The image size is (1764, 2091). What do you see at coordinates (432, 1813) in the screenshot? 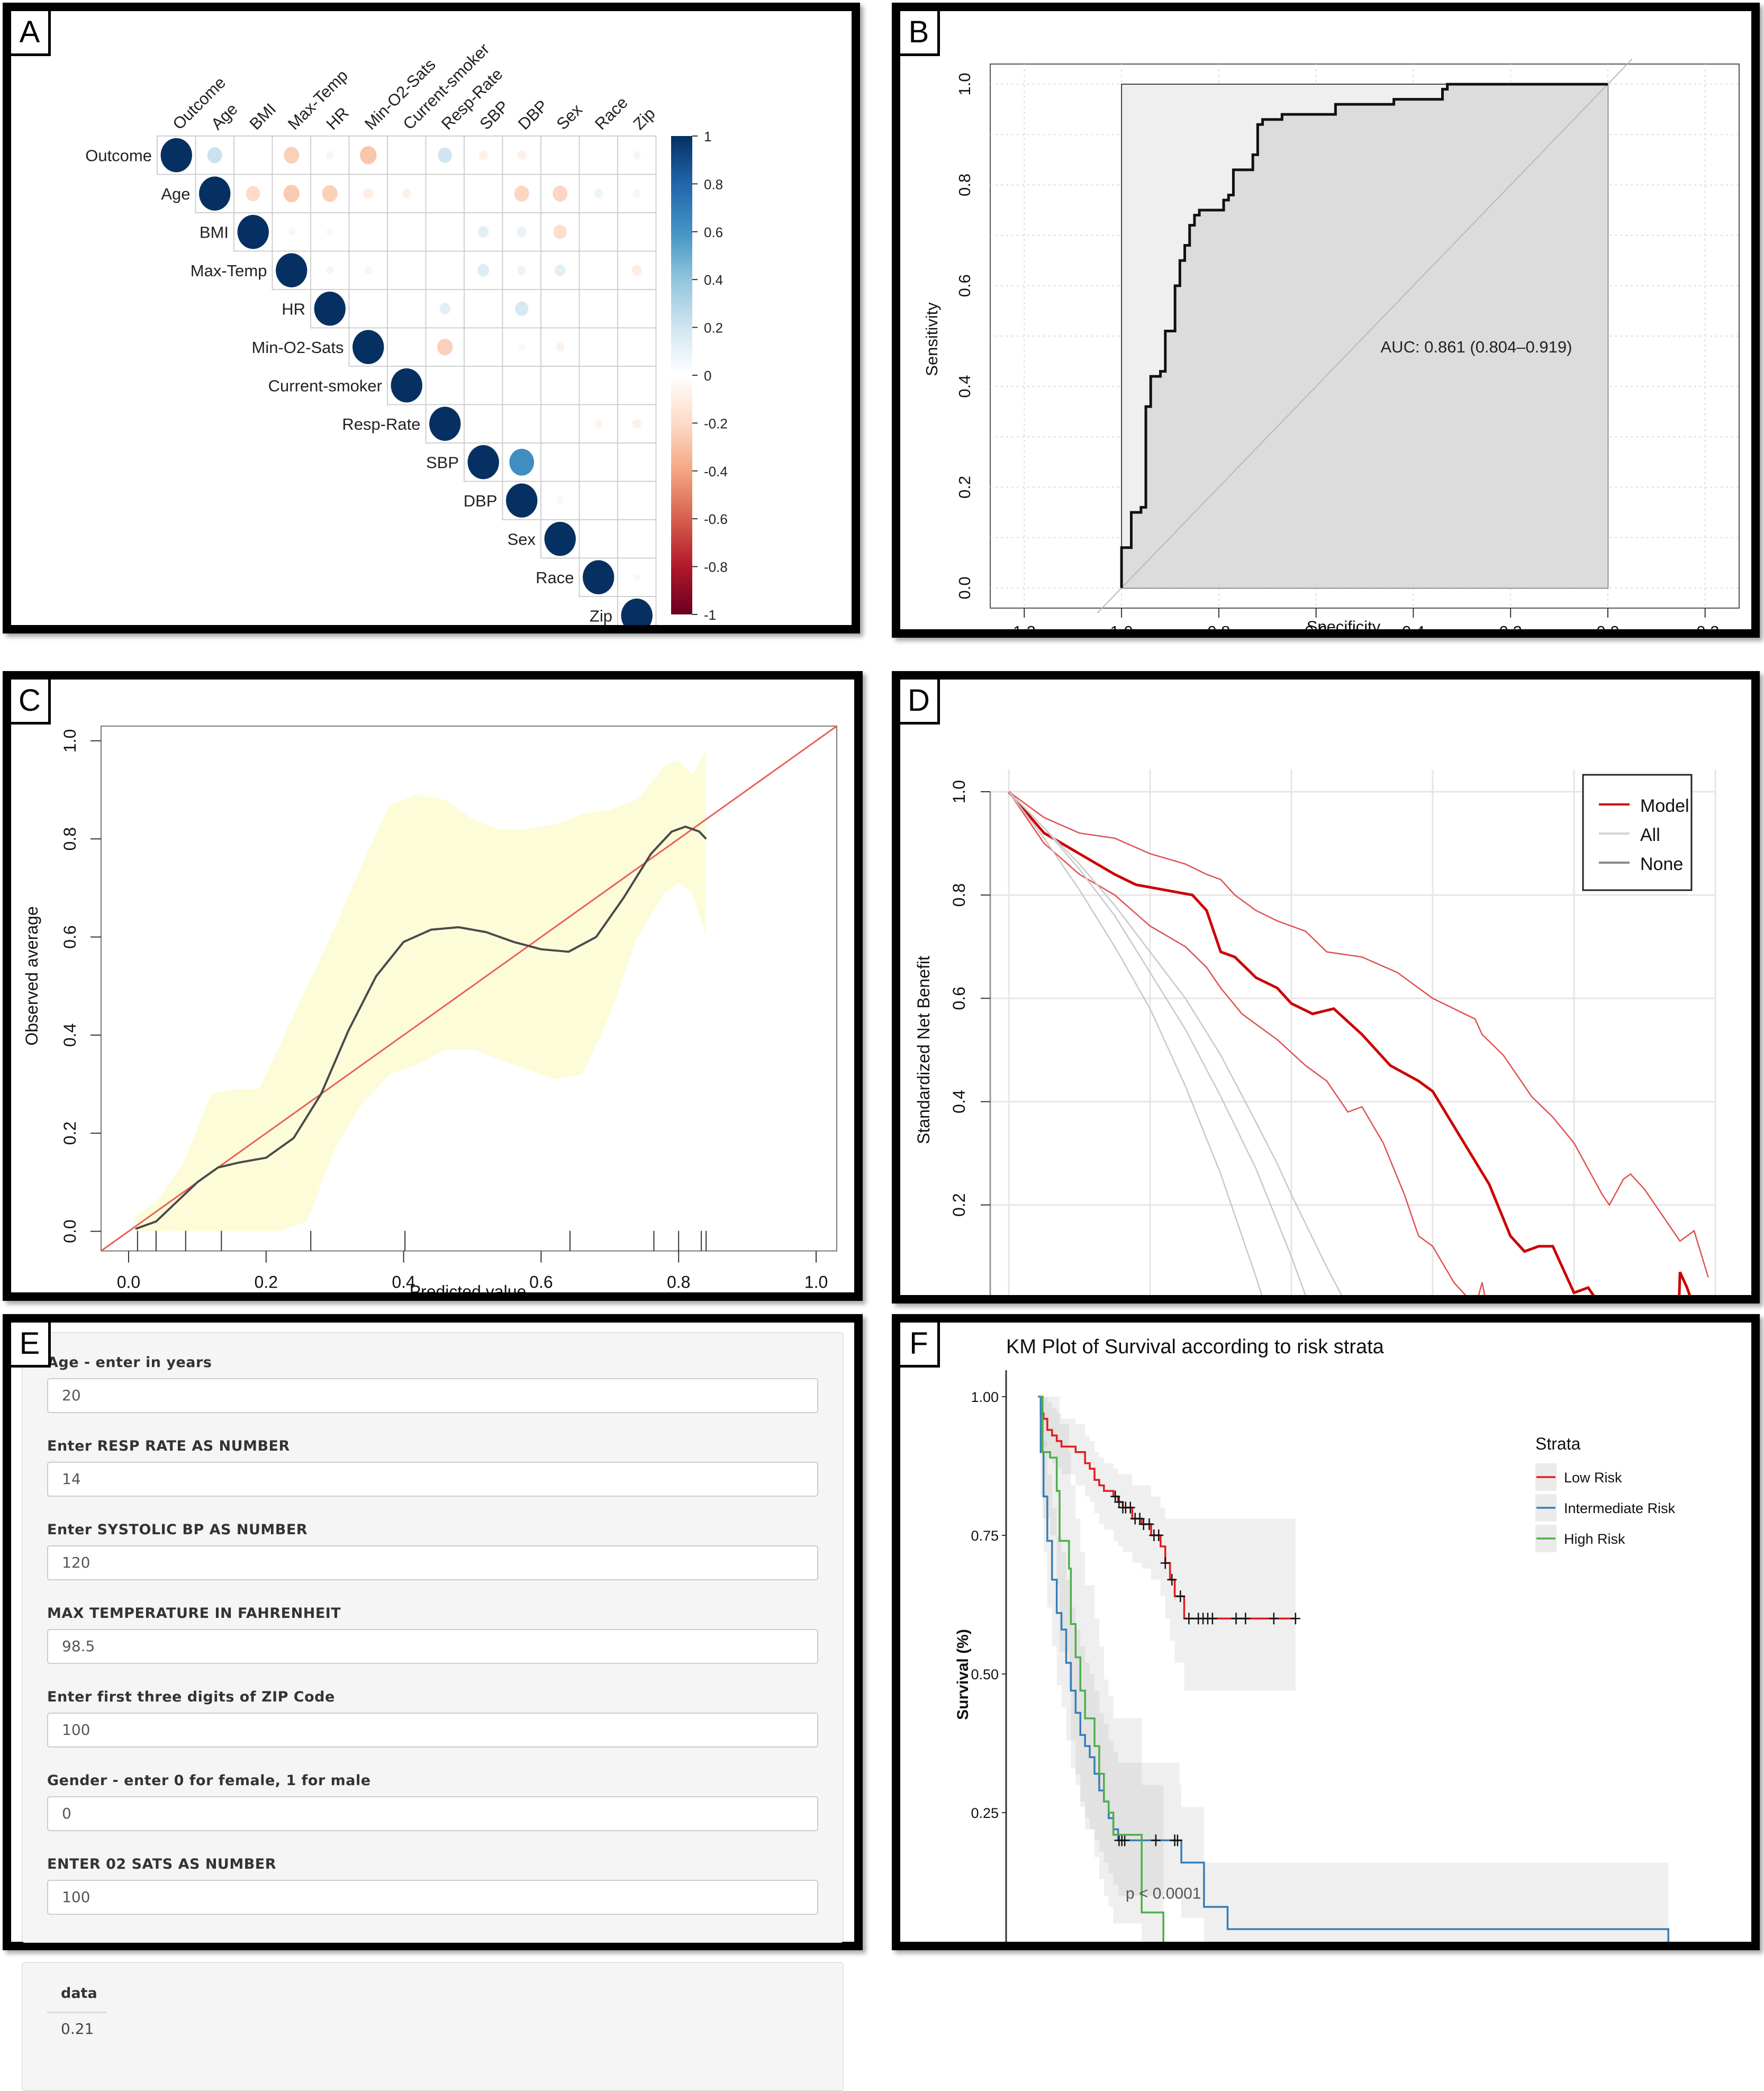
I see `gender-input: 0` at bounding box center [432, 1813].